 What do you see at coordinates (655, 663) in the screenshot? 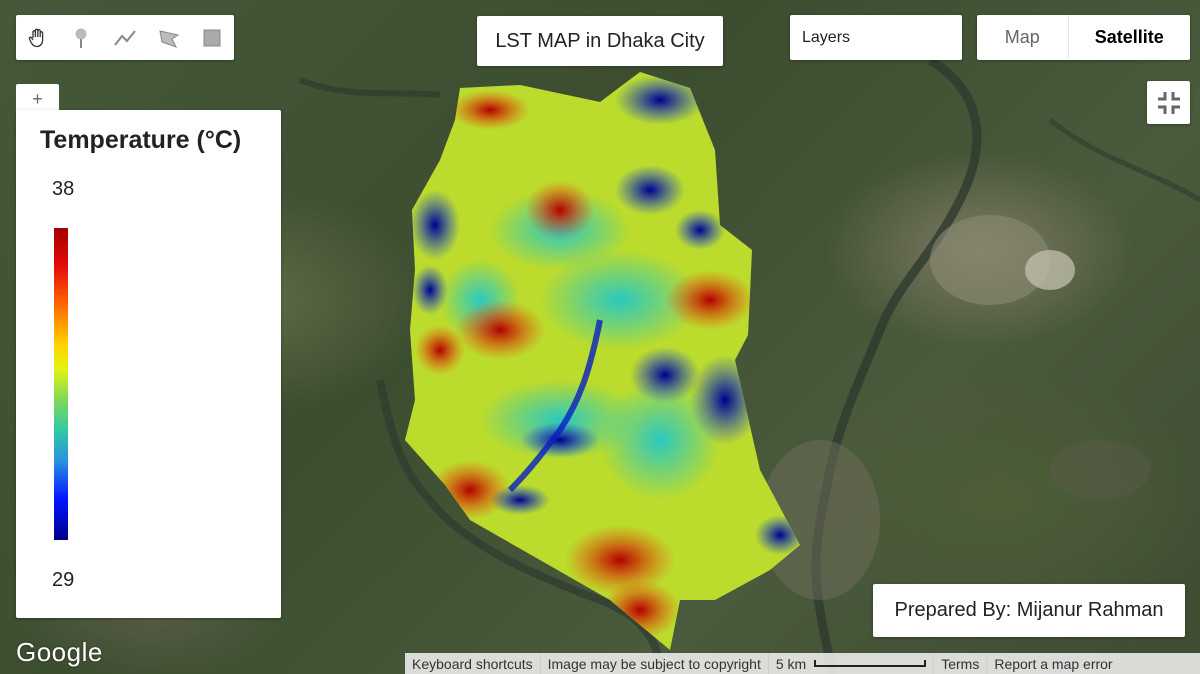
I see `copyright-notice: Image may be subject to copyright` at bounding box center [655, 663].